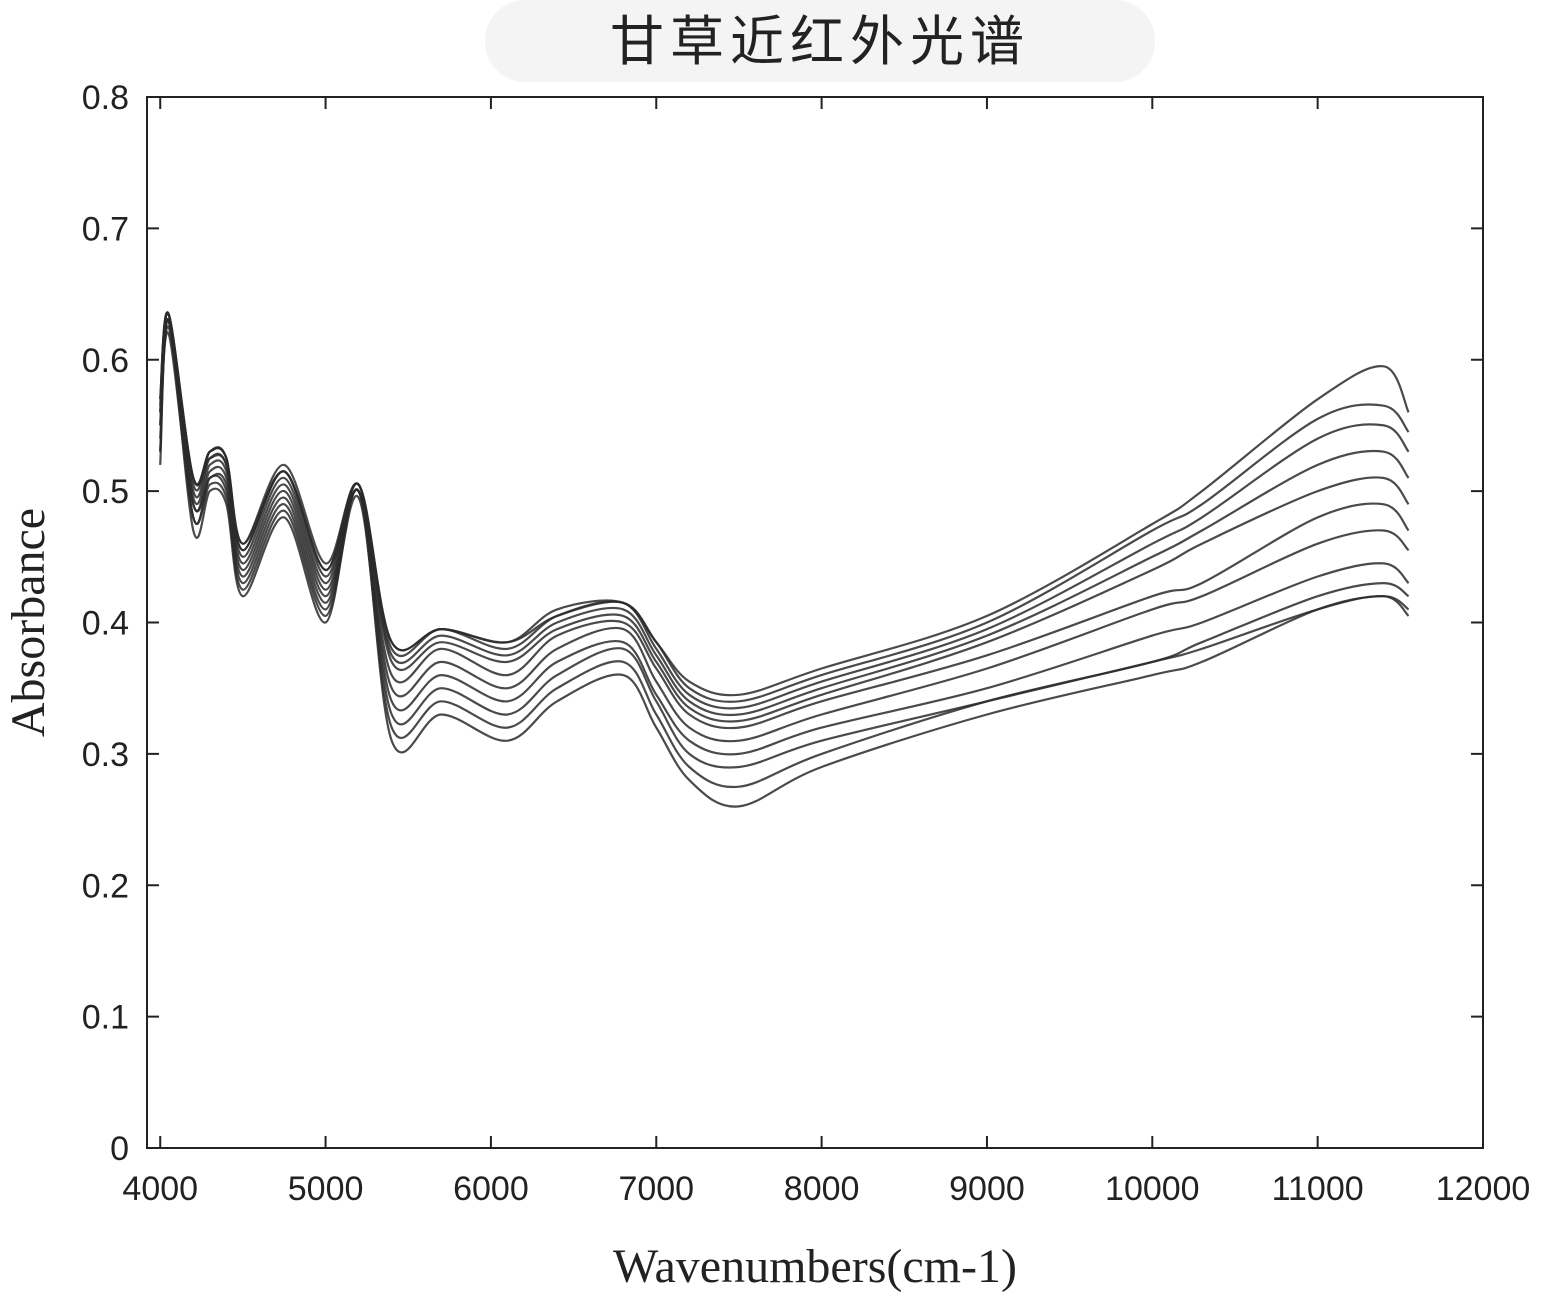  What do you see at coordinates (105, 755) in the screenshot?
I see `y-tick-label: 0.3` at bounding box center [105, 755].